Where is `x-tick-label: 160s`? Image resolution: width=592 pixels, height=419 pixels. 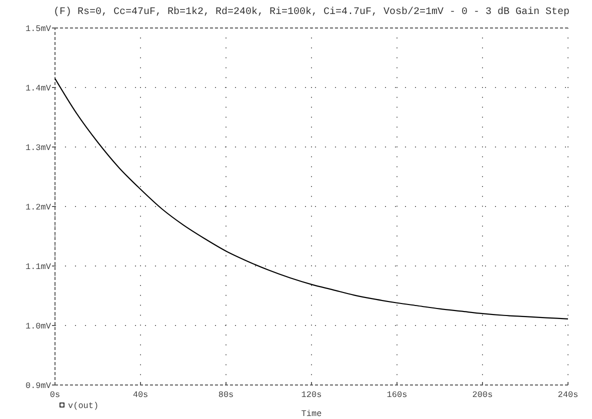
x-tick-label: 160s is located at coordinates (397, 395).